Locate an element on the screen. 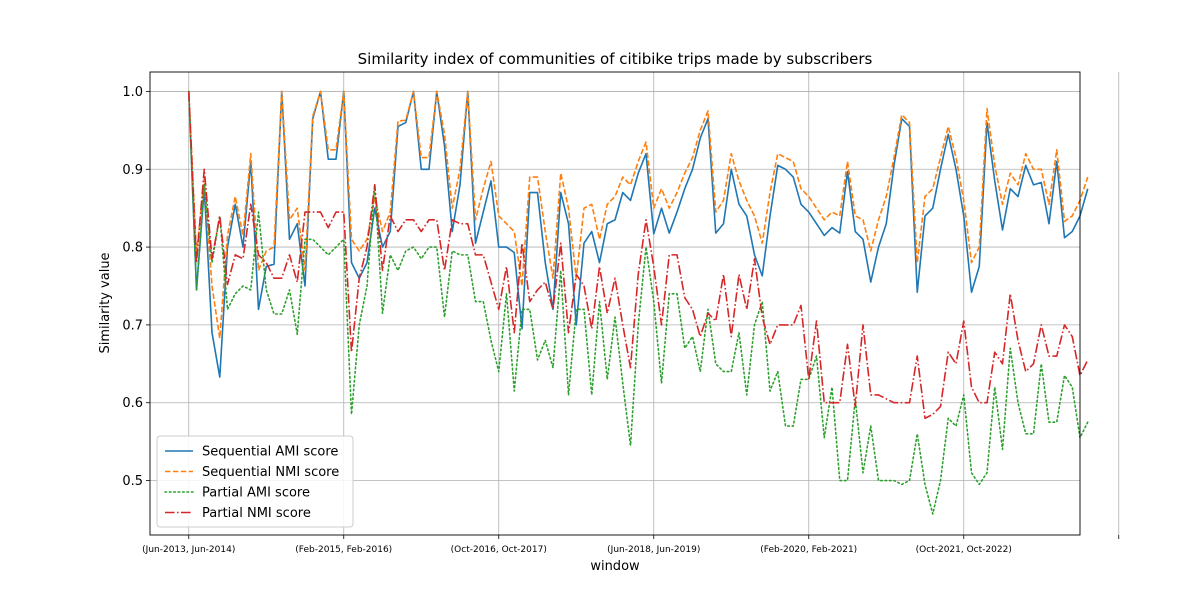 This screenshot has width=1200, height=600. legend-entry-label: Partial AMI score is located at coordinates (256, 493).